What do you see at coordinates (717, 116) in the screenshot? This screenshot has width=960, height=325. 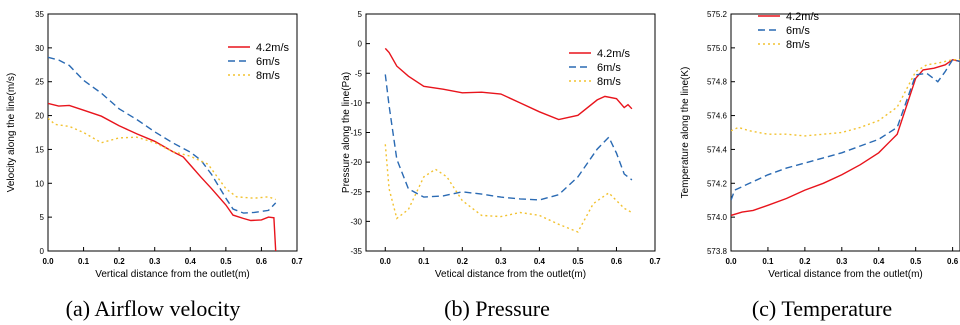 I see `y-tick-label: 574.6` at bounding box center [717, 116].